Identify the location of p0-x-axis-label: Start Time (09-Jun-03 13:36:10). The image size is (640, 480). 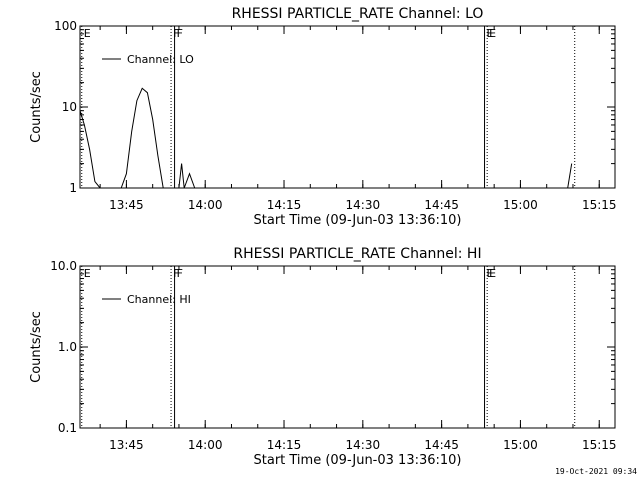
(358, 220).